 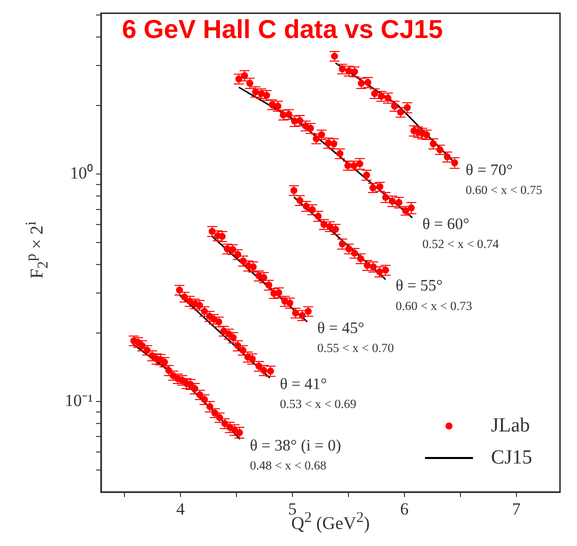 I want to click on annotation: θ = 70° 0.60 < x < 0.75, so click(x=504, y=180).